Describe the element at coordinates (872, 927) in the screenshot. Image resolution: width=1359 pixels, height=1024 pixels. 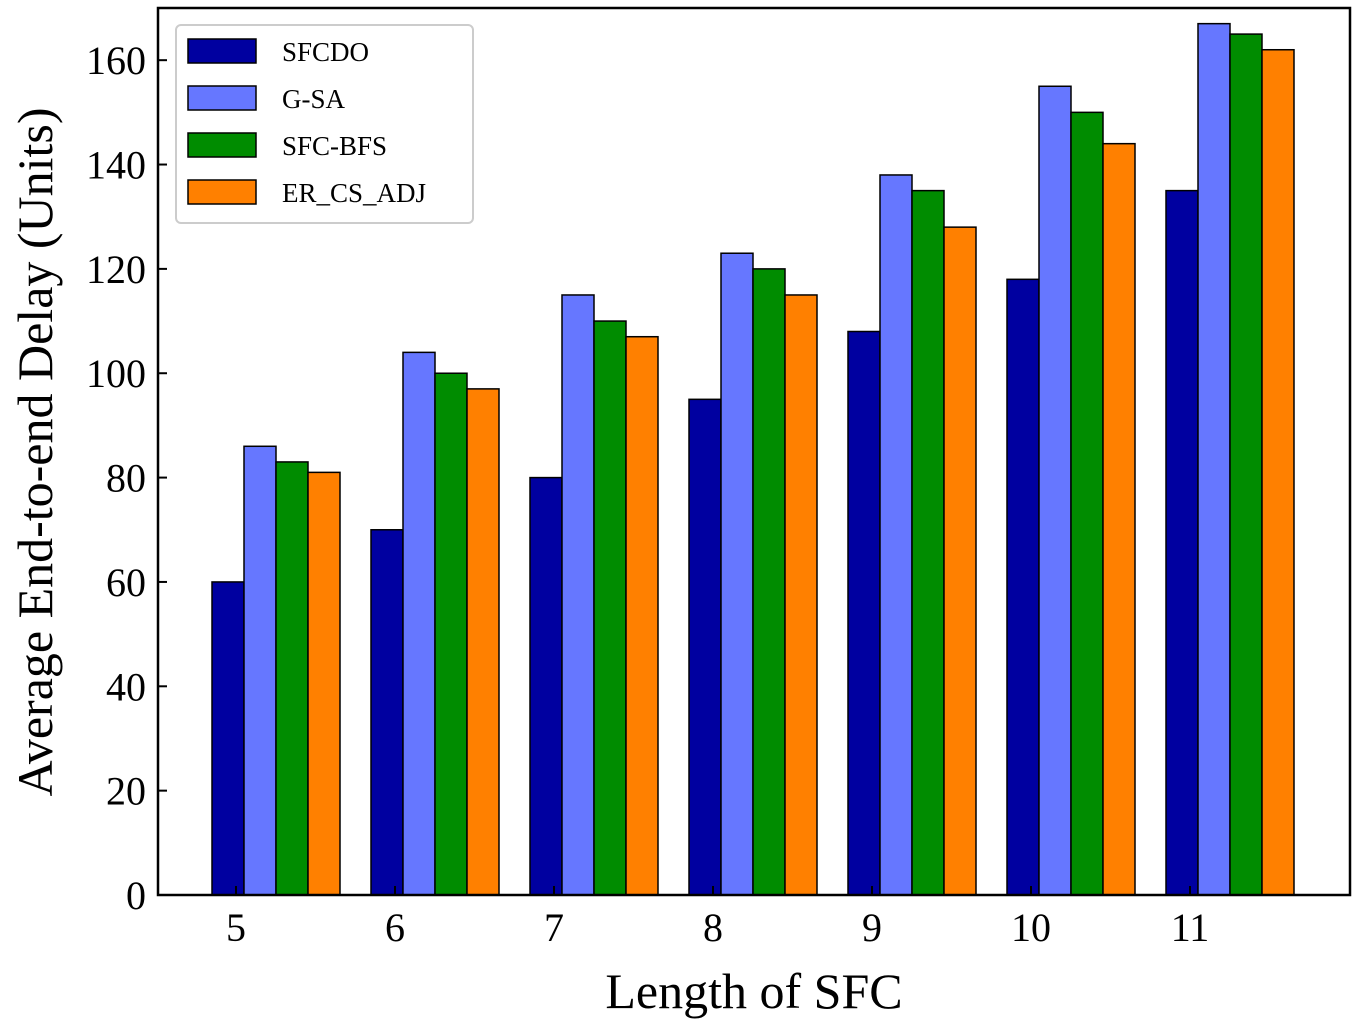
I see `x-tick-label: 9` at that location.